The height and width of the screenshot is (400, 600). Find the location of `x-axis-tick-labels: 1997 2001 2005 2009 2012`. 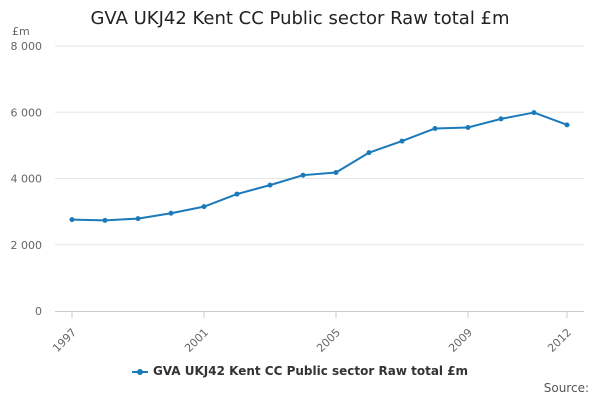

x-axis-tick-labels: 1997 2001 2005 2009 2012 is located at coordinates (312, 340).